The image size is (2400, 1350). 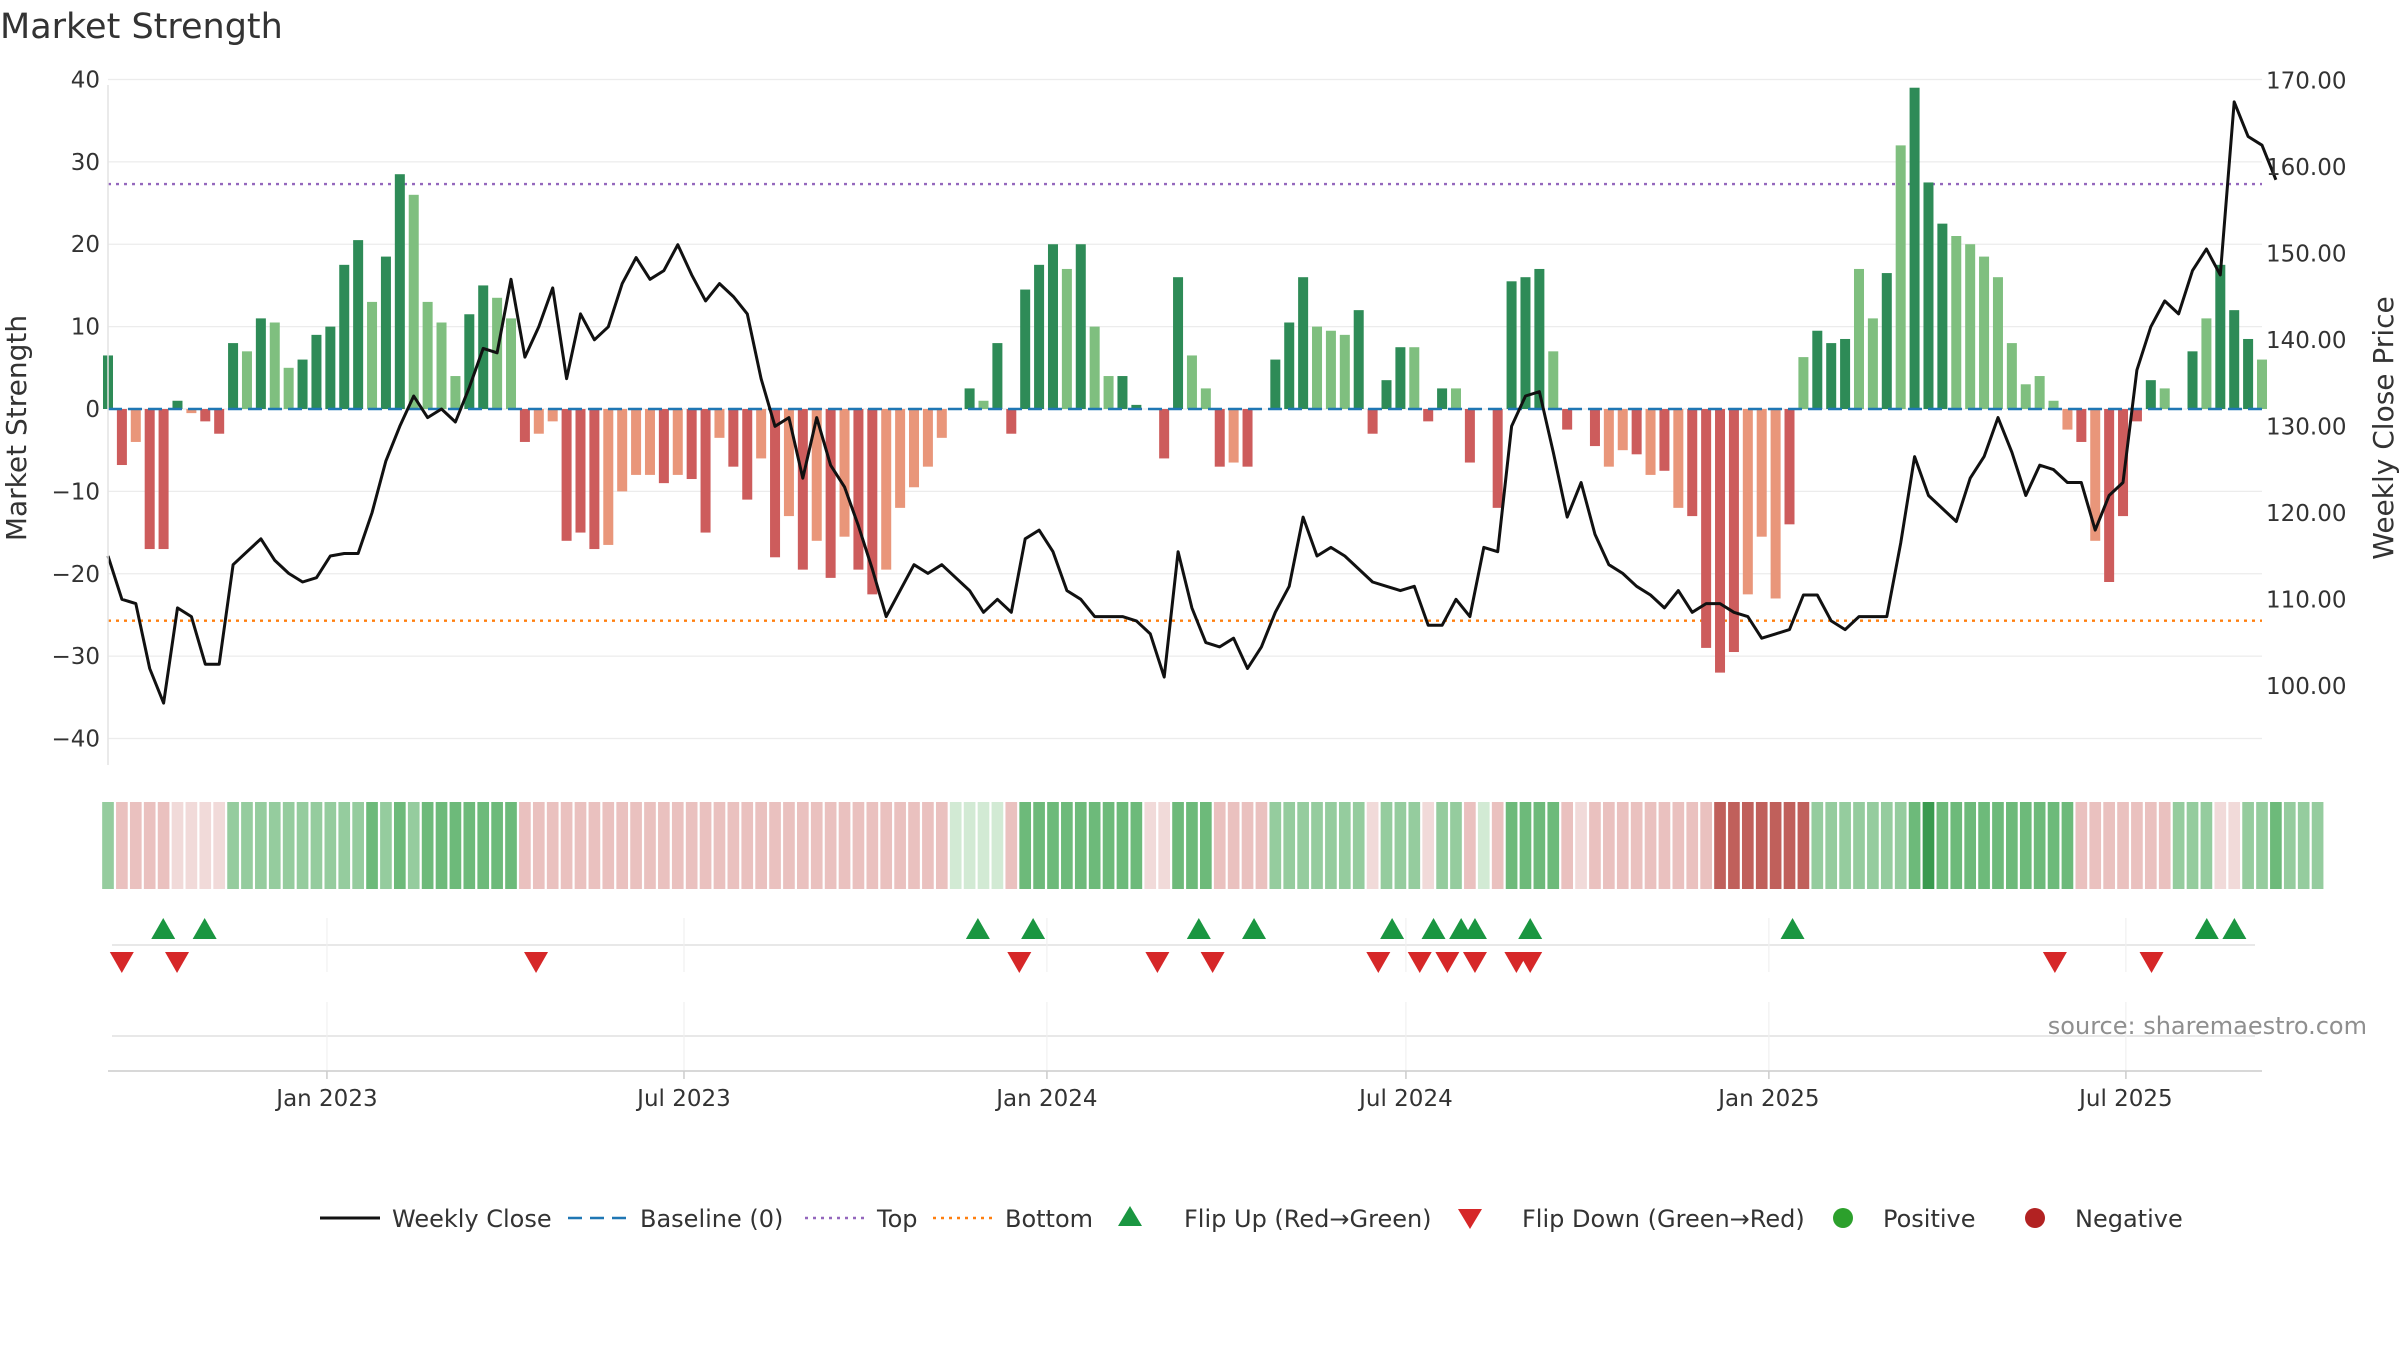 I want to click on source-note: source: sharemaestro.com, so click(x=2207, y=1026).